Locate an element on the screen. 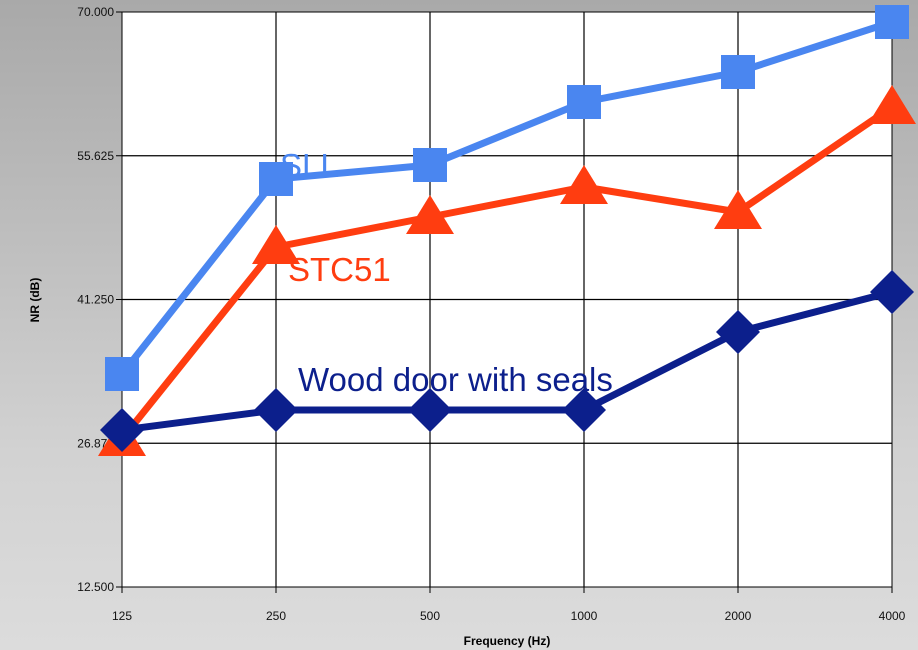  x-axis-title: Frequency (Hz) is located at coordinates (507, 641).